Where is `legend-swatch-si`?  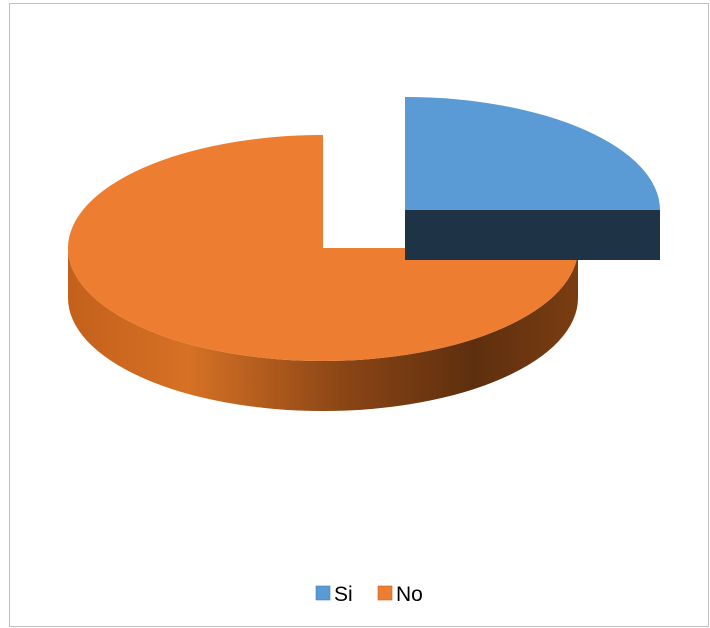 legend-swatch-si is located at coordinates (323, 593).